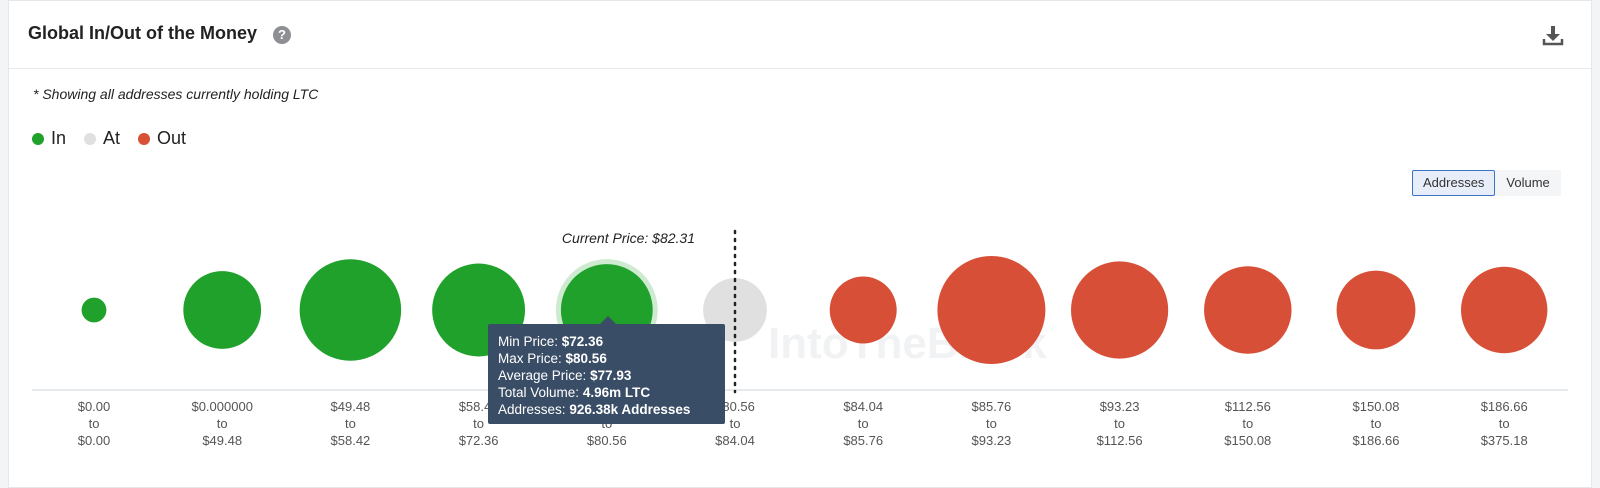 The height and width of the screenshot is (488, 1600). What do you see at coordinates (1120, 406) in the screenshot?
I see `tick-label-from: $93.23` at bounding box center [1120, 406].